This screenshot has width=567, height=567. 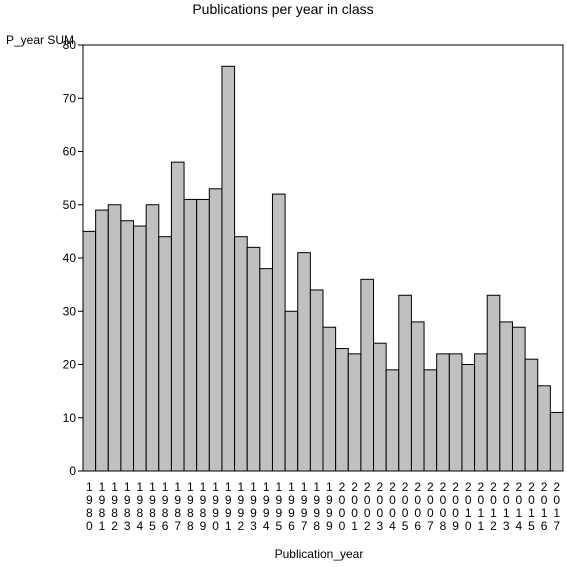 What do you see at coordinates (518, 399) in the screenshot?
I see `bar-2014` at bounding box center [518, 399].